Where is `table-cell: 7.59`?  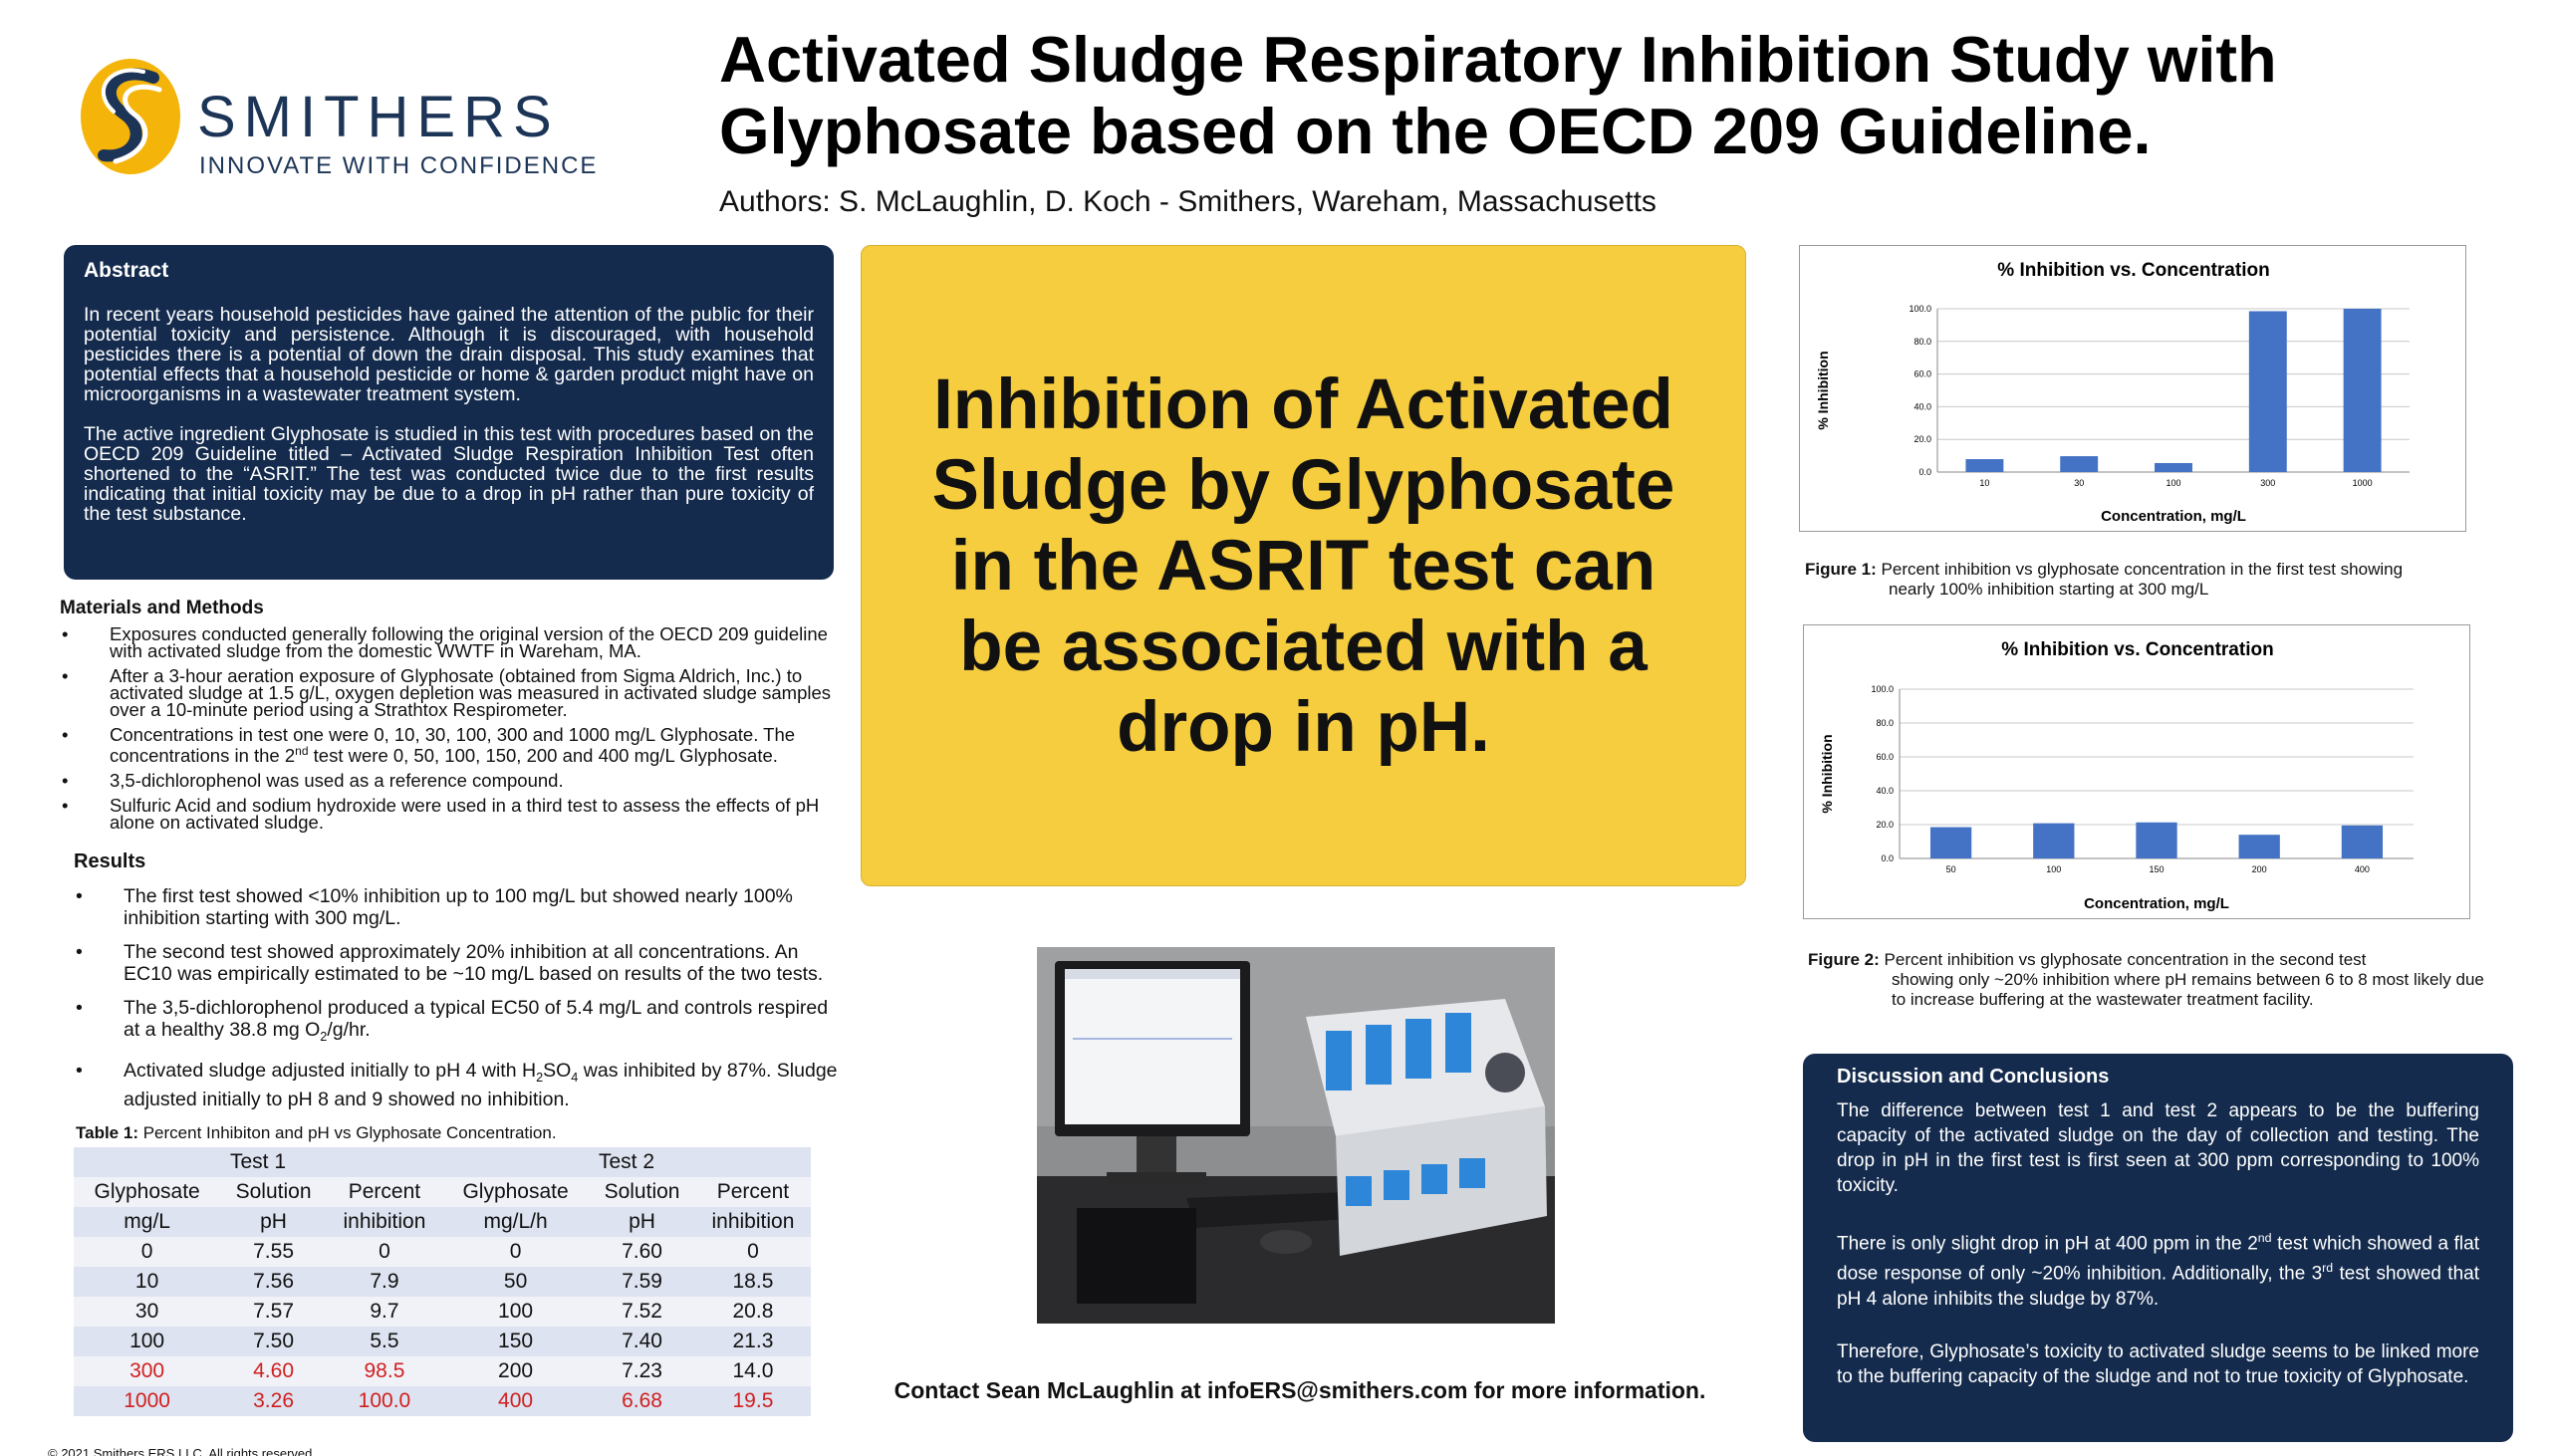
table-cell: 7.59 is located at coordinates (642, 1281).